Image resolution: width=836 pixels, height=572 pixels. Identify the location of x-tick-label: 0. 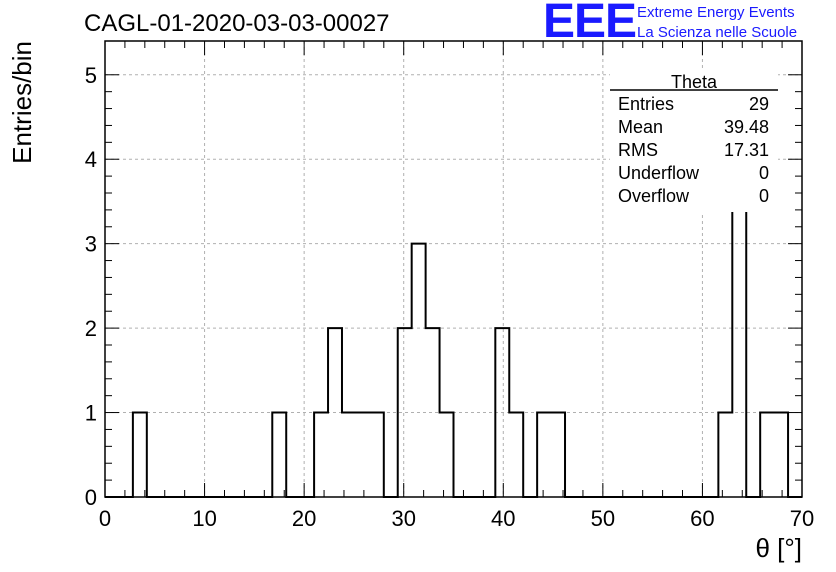
(105, 518).